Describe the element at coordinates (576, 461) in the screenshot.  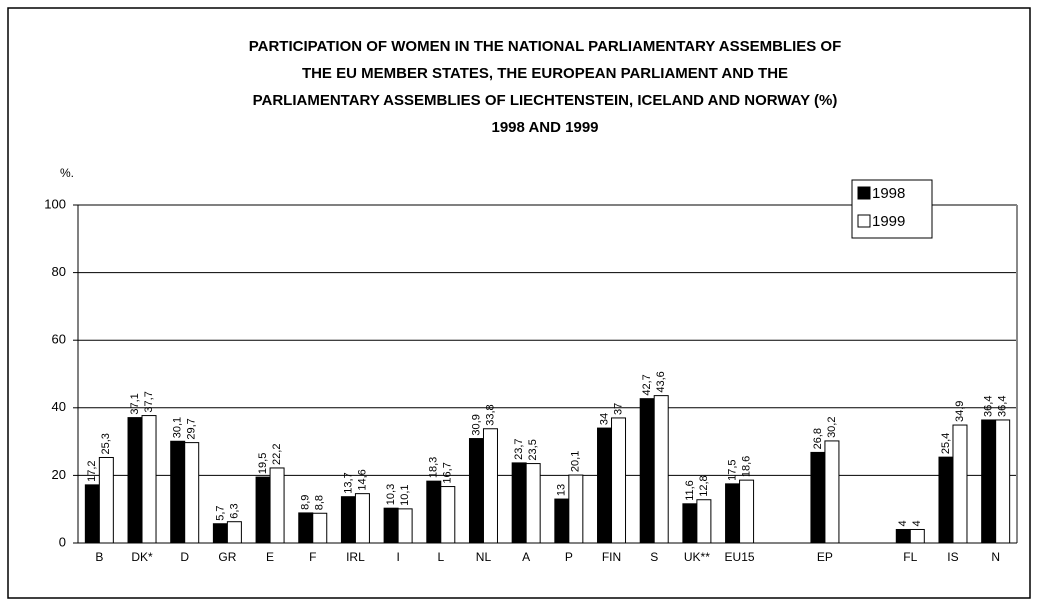
I see `value-label: 20,1` at that location.